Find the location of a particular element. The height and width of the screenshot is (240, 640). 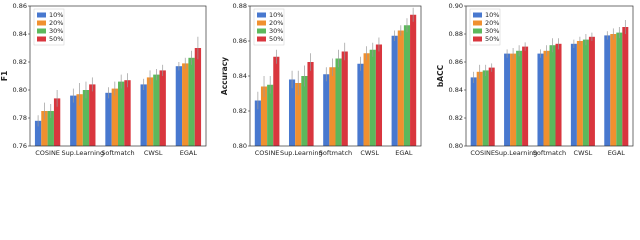

legend-label: 10% is located at coordinates (276, 15).